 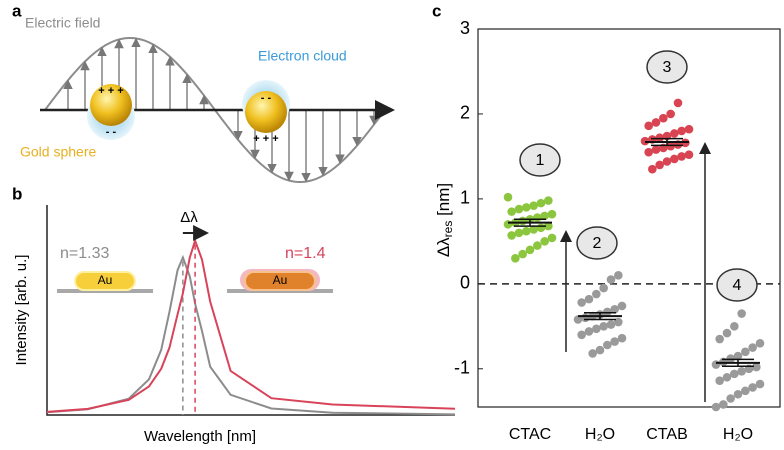 I want to click on y-tick-label: 1, so click(x=465, y=198).